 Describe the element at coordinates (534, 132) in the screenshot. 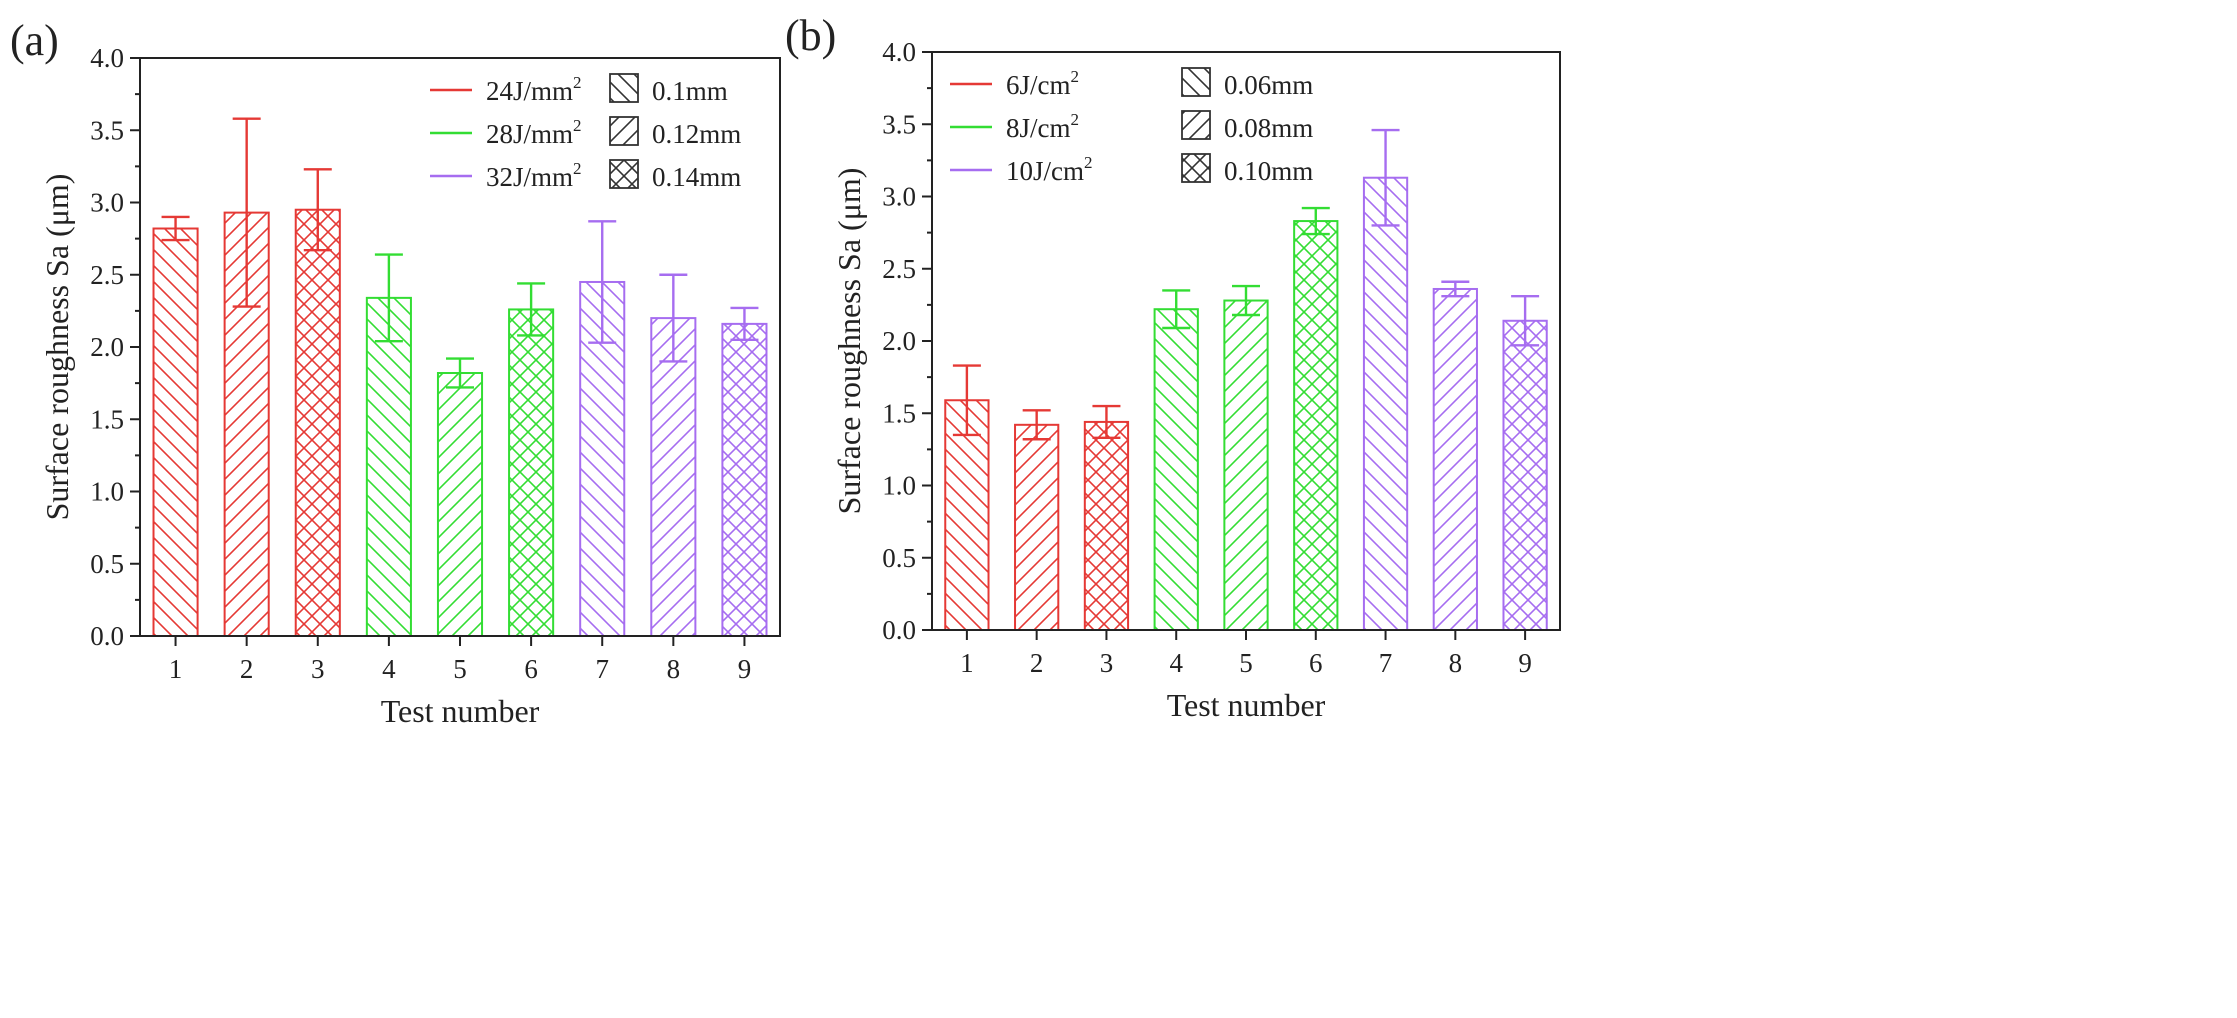

I see `legend-label: 28J/mm2` at that location.